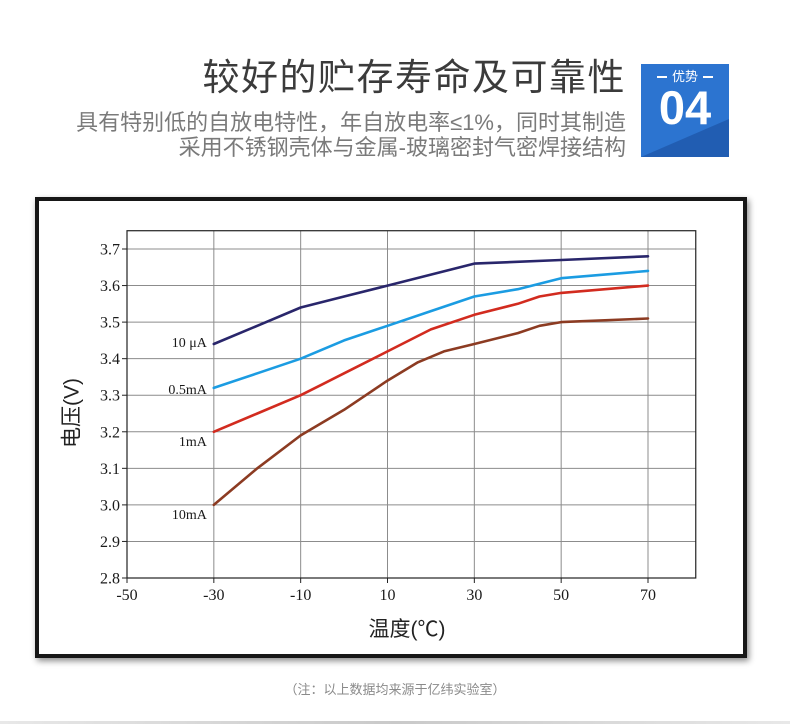 The height and width of the screenshot is (727, 790). What do you see at coordinates (414, 77) in the screenshot?
I see `page-title: 较好的贮存寿命及可靠性` at bounding box center [414, 77].